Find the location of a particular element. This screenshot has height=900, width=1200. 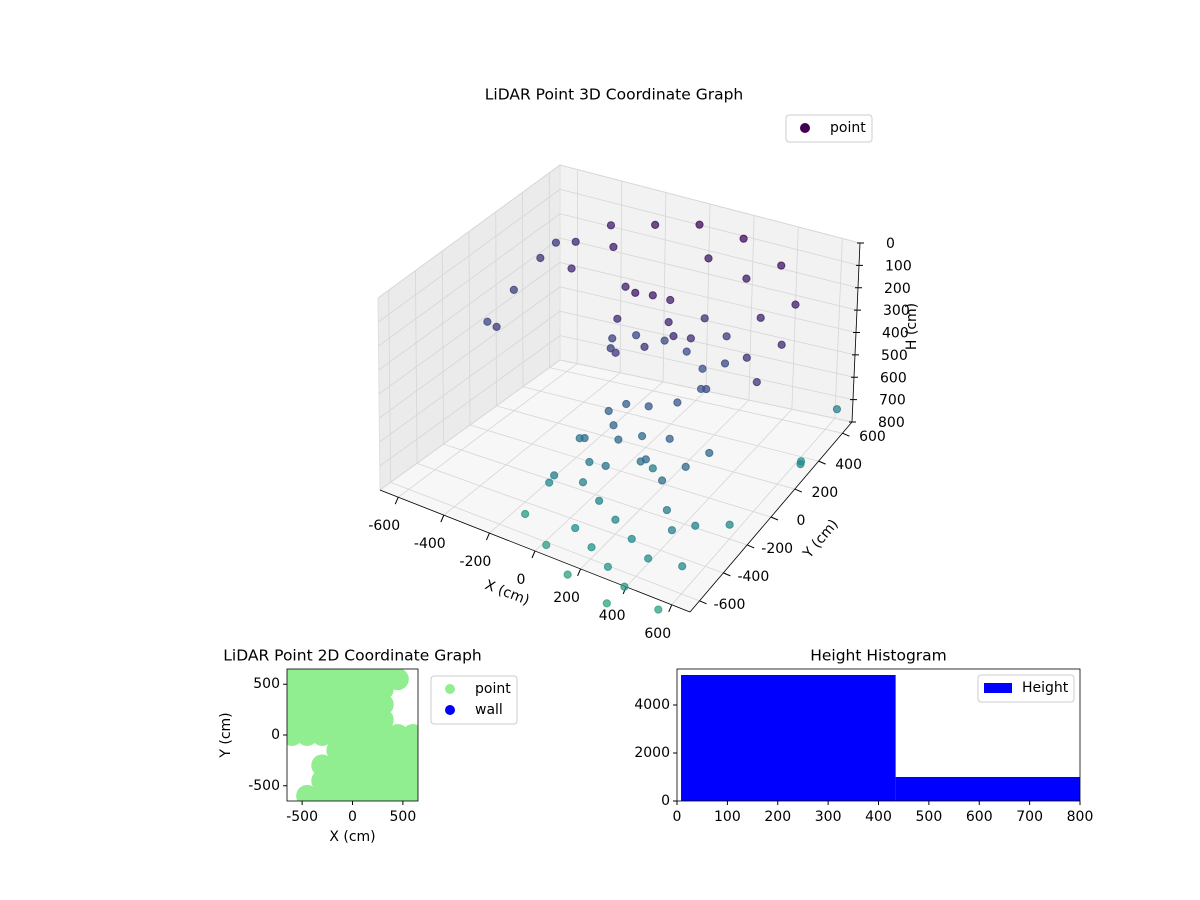

chart-title: Height Histogram is located at coordinates (878, 656).